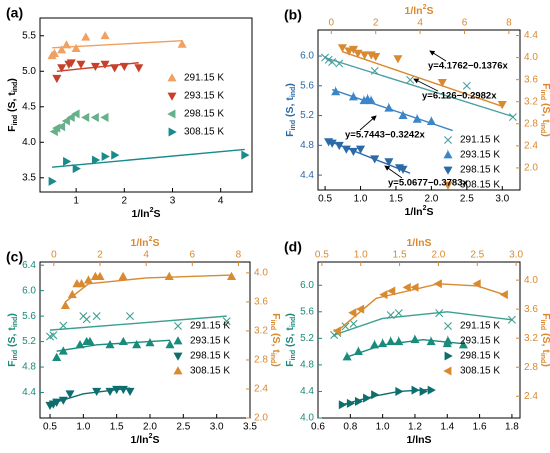 The width and height of the screenshot is (550, 453). What do you see at coordinates (155, 440) in the screenshot?
I see `label-part: S` at bounding box center [155, 440].